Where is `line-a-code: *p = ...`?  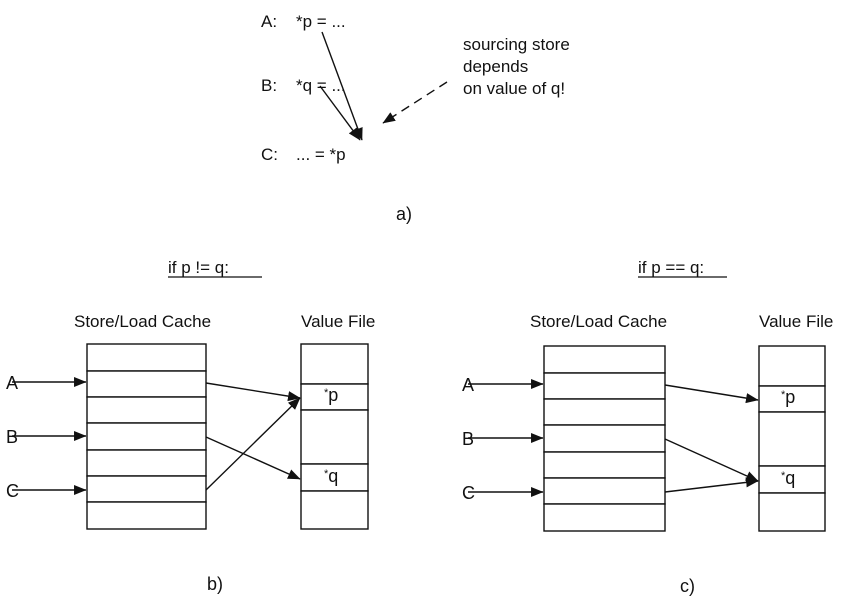 line-a-code: *p = ... is located at coordinates (321, 21).